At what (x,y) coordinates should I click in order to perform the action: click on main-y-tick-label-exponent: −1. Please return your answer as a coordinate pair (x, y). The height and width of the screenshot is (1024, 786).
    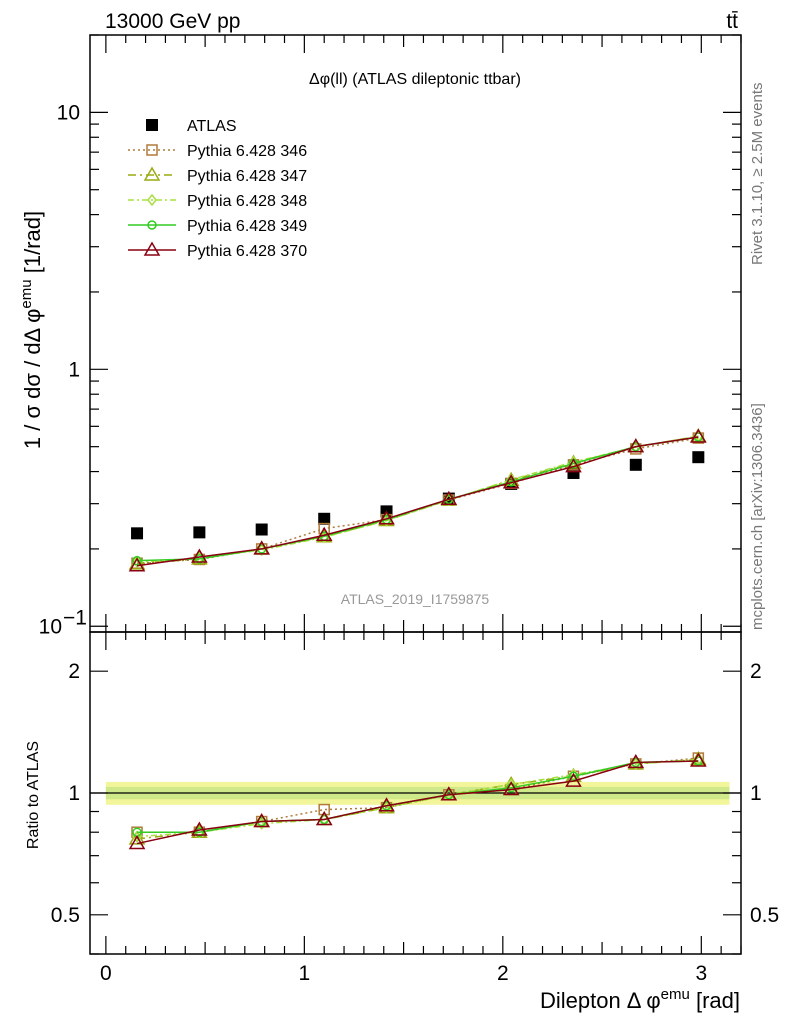
    Looking at the image, I should click on (75, 617).